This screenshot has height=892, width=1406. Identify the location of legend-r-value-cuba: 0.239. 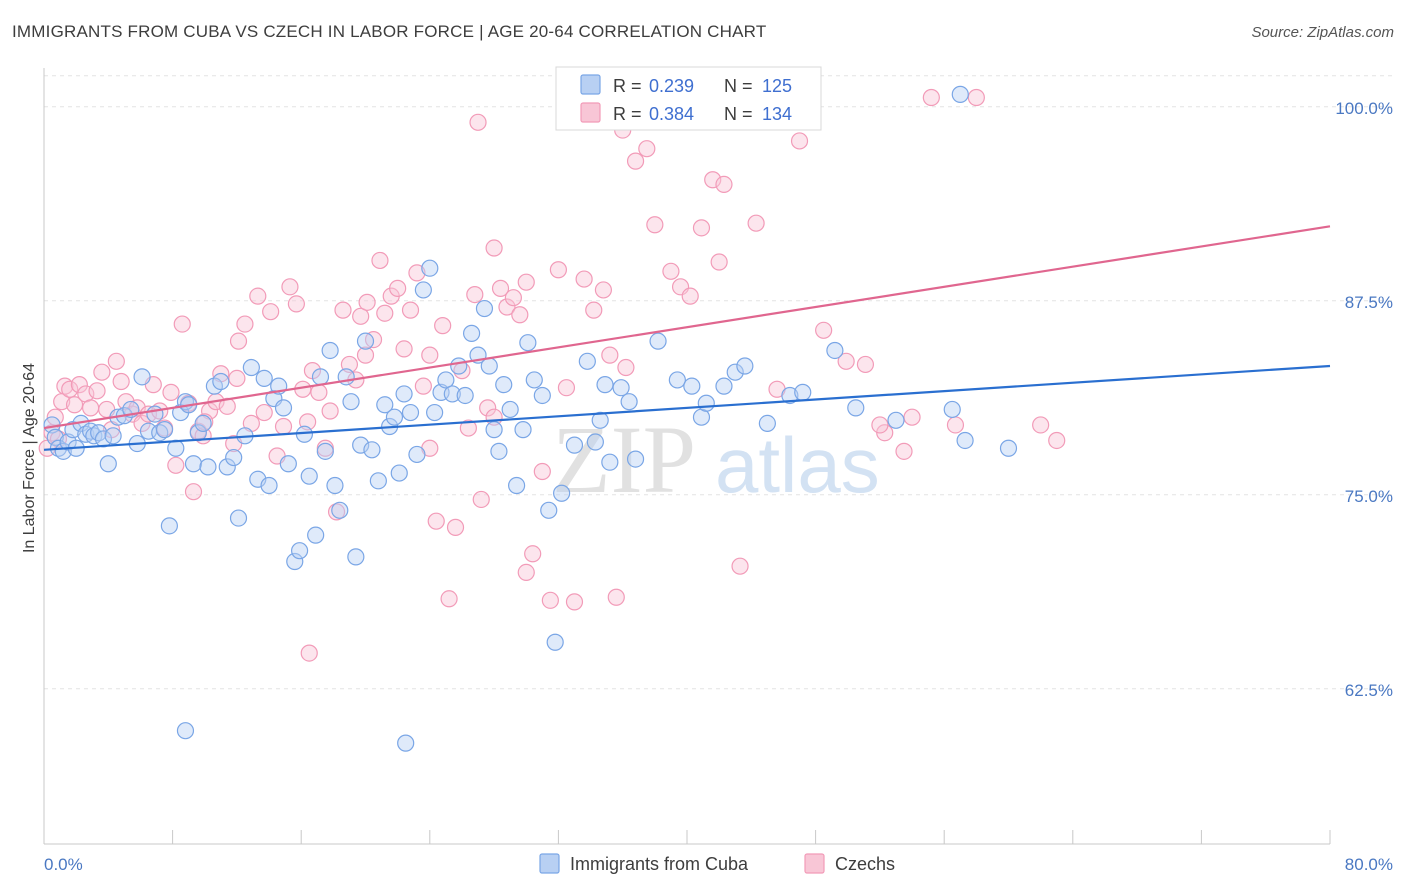
(671, 86).